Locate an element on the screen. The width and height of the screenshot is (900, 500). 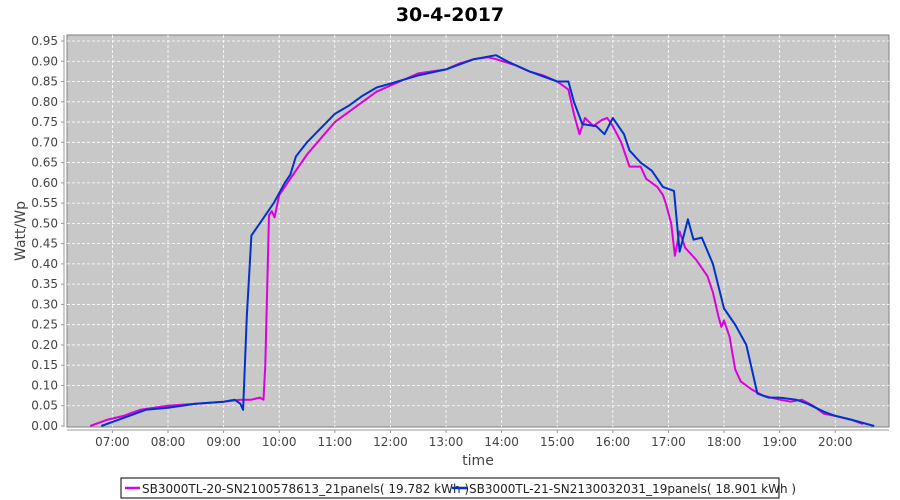
y-tick-label: 0.85 is located at coordinates (44, 82).